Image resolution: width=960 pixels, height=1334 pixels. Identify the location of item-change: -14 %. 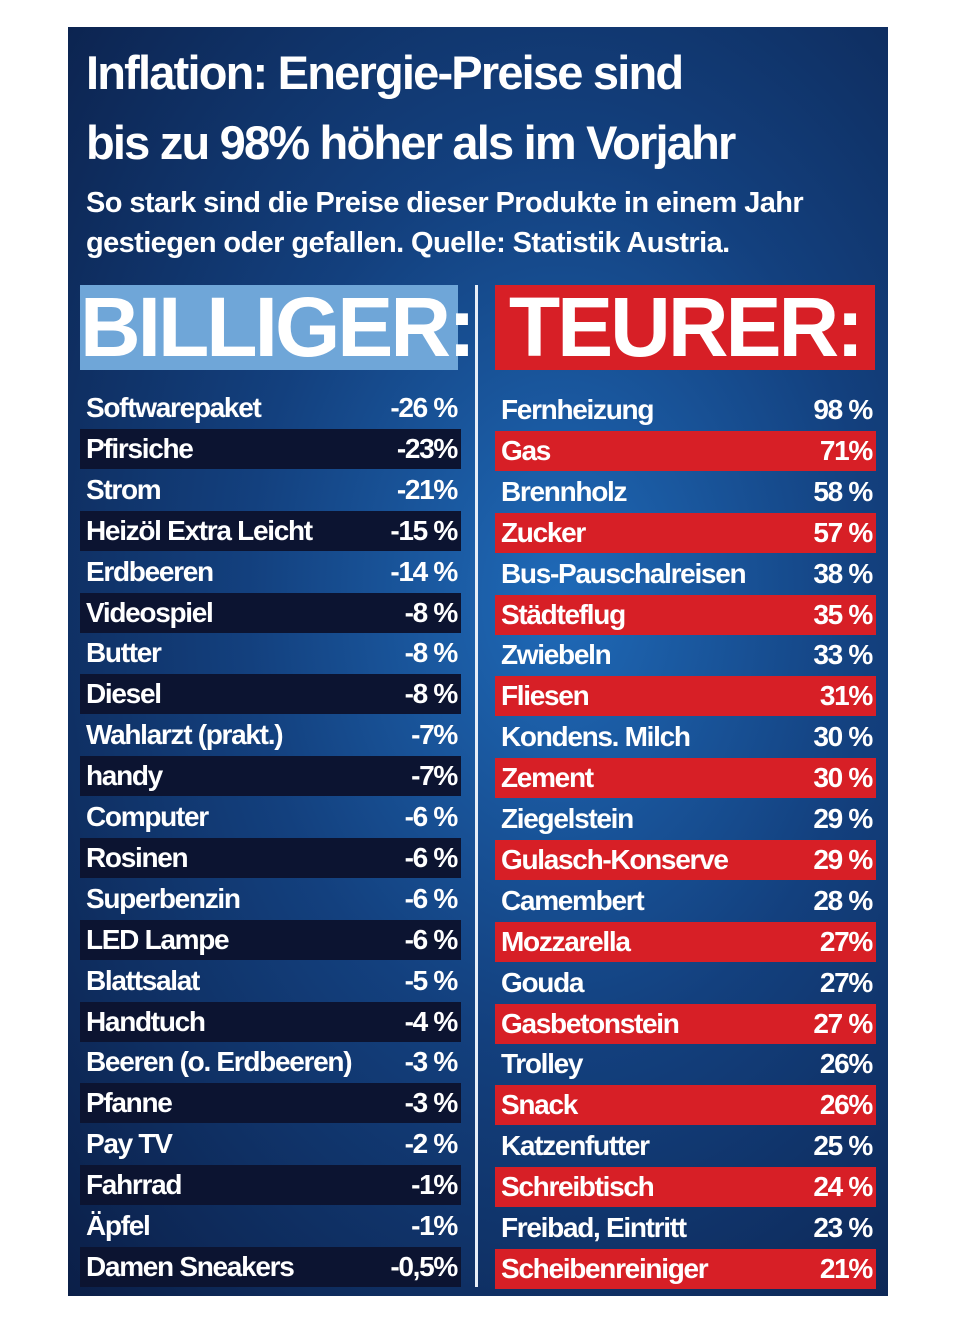
(424, 571).